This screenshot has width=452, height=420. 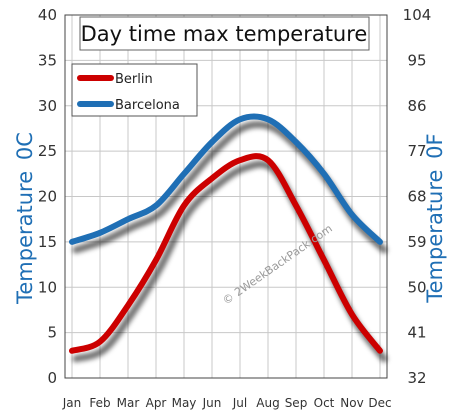 What do you see at coordinates (134, 79) in the screenshot?
I see `legend-label-berlin: Berlin` at bounding box center [134, 79].